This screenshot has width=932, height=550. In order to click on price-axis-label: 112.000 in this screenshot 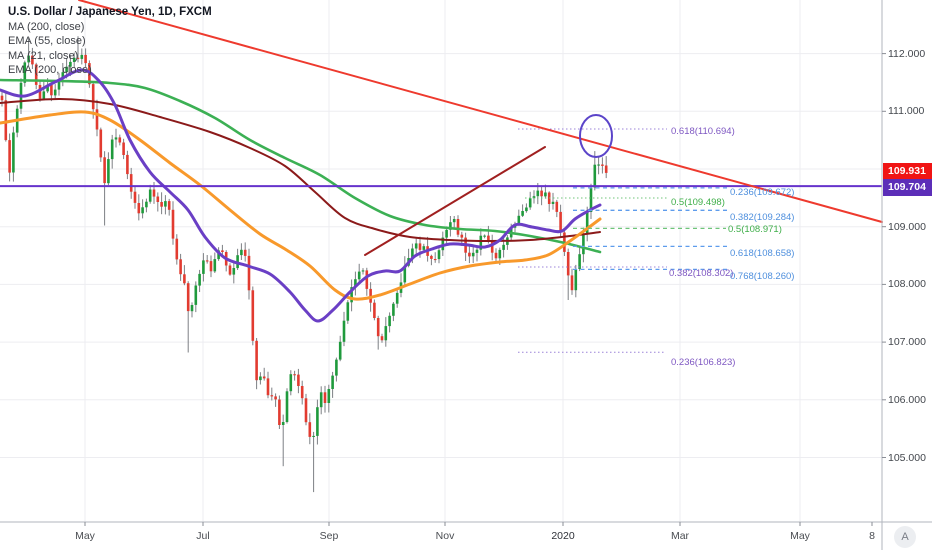, I will do `click(907, 54)`.